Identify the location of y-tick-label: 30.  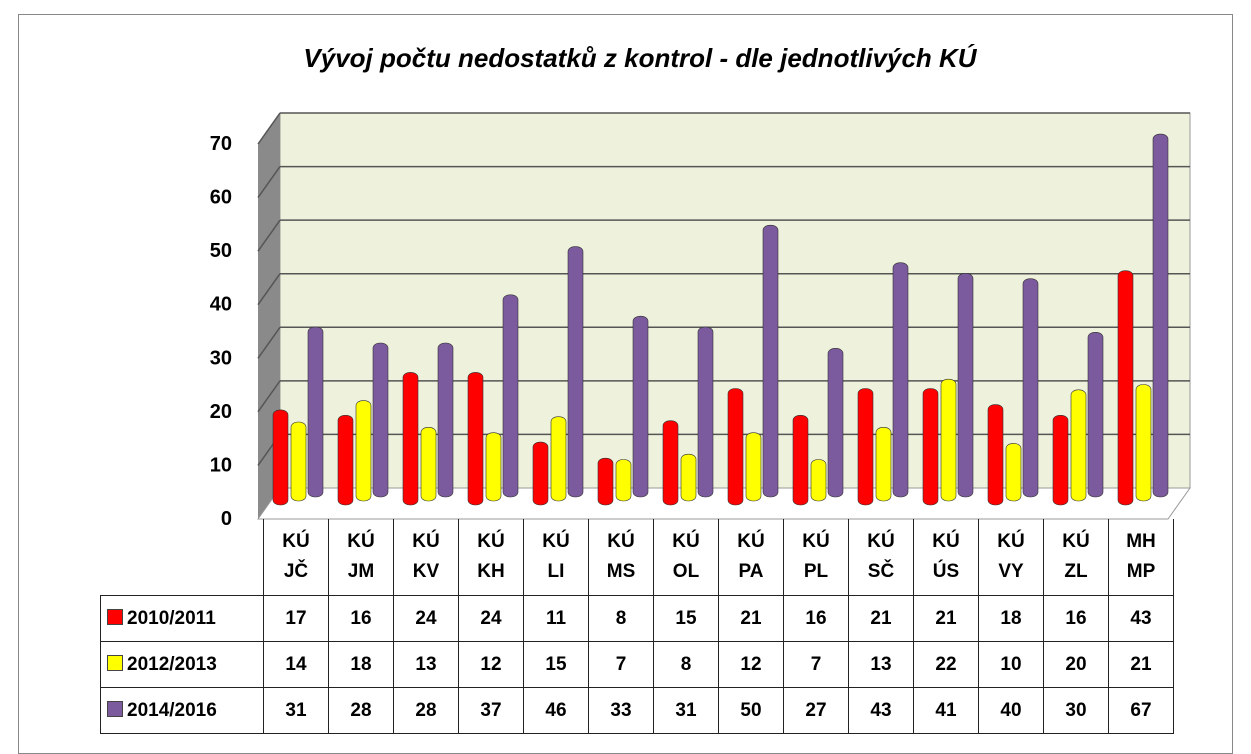
(221, 358).